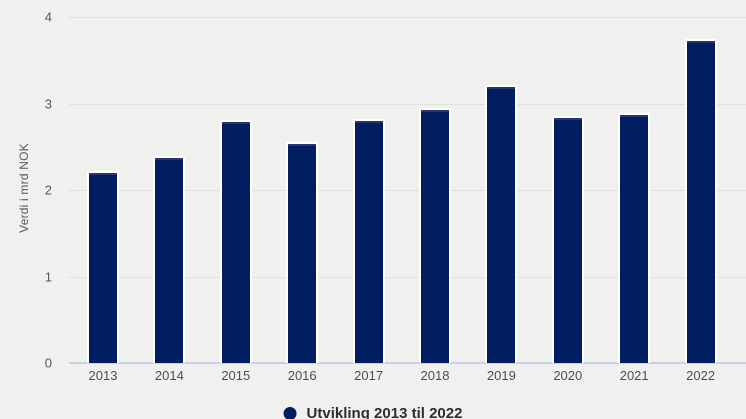 This screenshot has height=419, width=746. Describe the element at coordinates (435, 375) in the screenshot. I see `x-tick-label-2018: 2018` at that location.